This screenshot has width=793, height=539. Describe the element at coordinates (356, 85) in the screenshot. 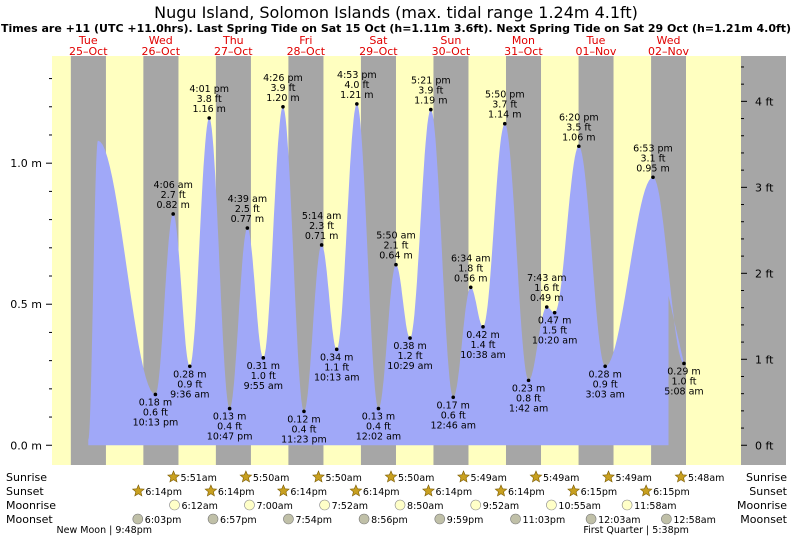

I see `high-tide-label: 4.0 ft` at that location.